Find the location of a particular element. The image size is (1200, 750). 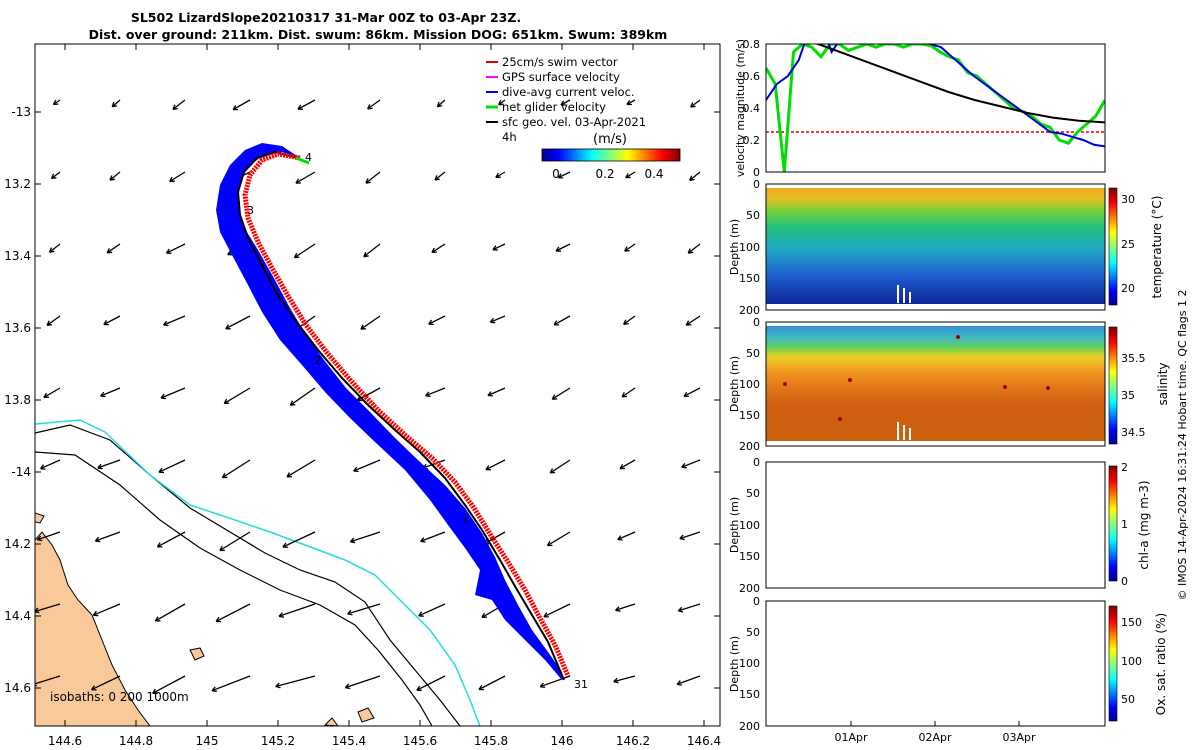

colorbar-tick: 35.5 is located at coordinates (1133, 358).